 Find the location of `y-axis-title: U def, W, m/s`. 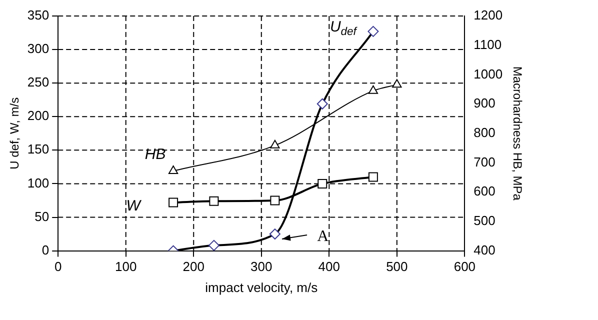

y-axis-title: U def, W, m/s is located at coordinates (15, 133).